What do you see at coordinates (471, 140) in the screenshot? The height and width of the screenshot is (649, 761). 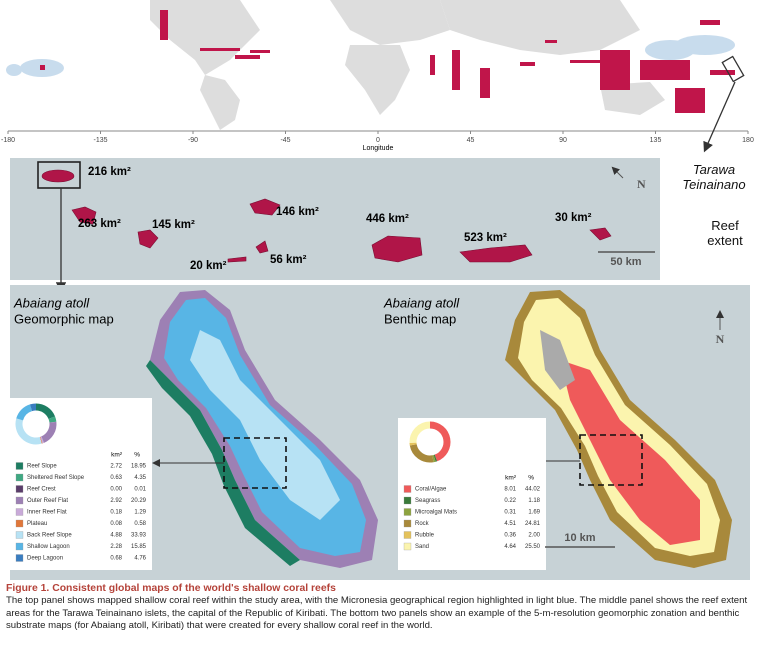 I see `tick-label: 45` at bounding box center [471, 140].